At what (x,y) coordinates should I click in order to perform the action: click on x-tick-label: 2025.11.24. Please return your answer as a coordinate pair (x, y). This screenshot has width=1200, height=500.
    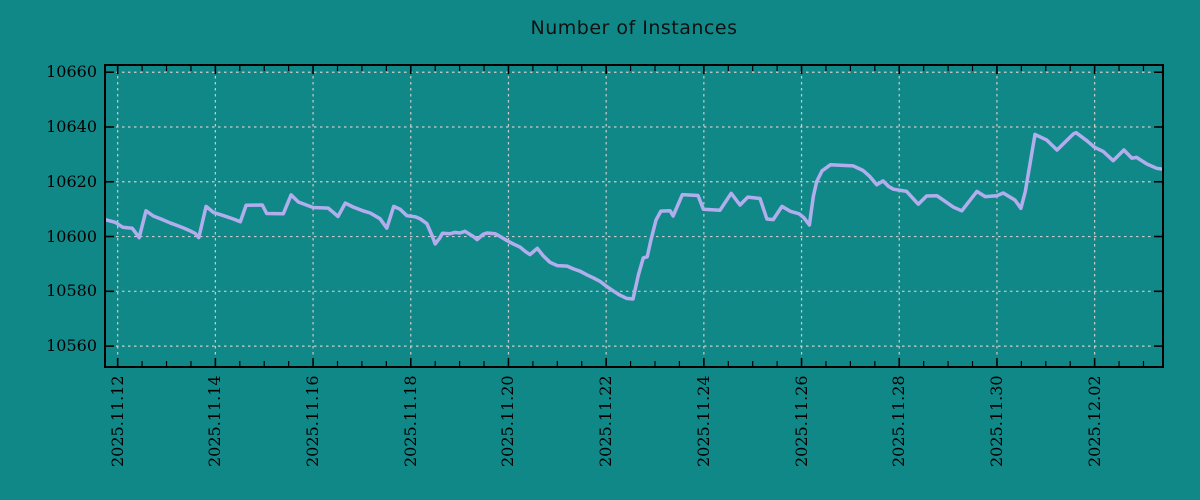
    Looking at the image, I should click on (703, 421).